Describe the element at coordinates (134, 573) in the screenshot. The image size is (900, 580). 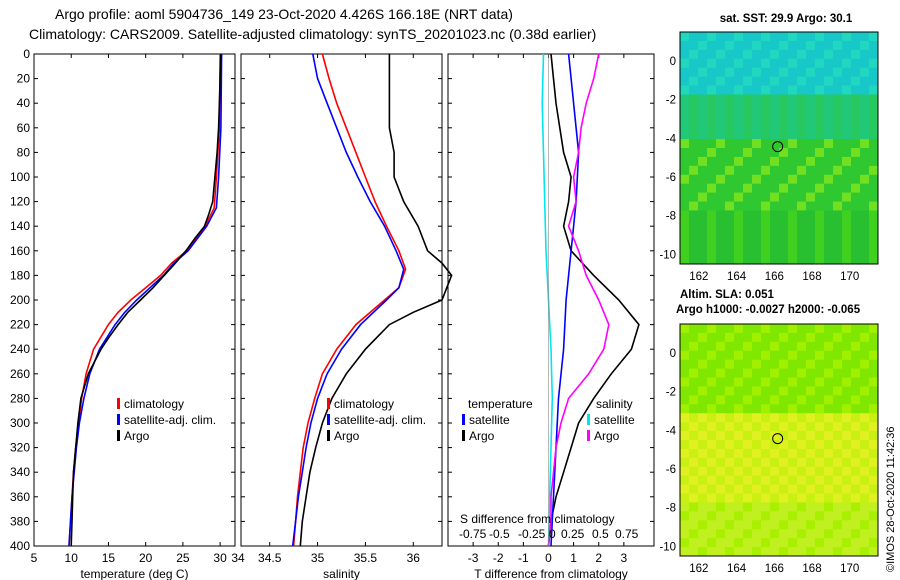
I see `x-axis-label-temperature: temperature (deg C)` at that location.